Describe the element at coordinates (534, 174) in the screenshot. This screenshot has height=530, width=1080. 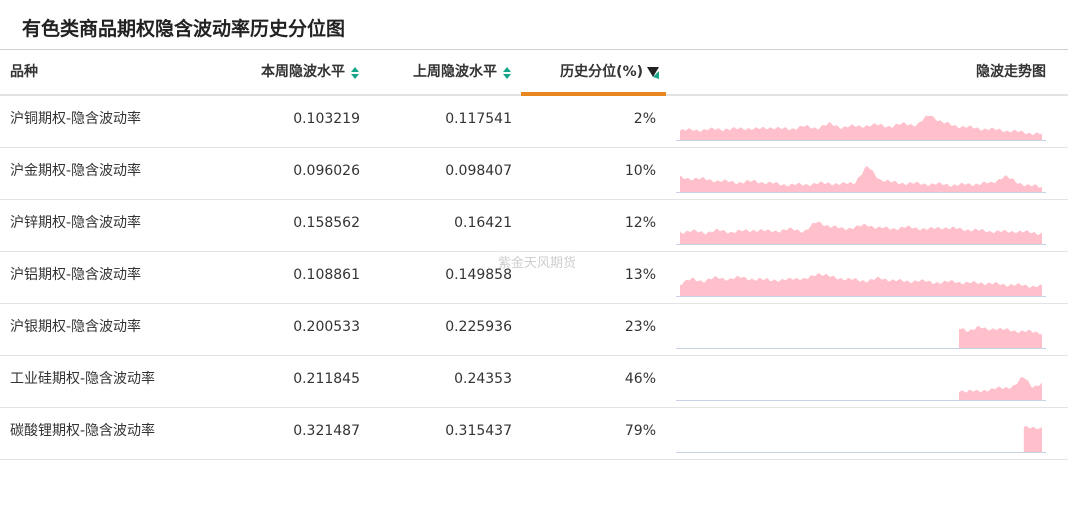
I see `table-row: 沪金期权-隐含波动率 0.096026 0.098407 10%` at that location.